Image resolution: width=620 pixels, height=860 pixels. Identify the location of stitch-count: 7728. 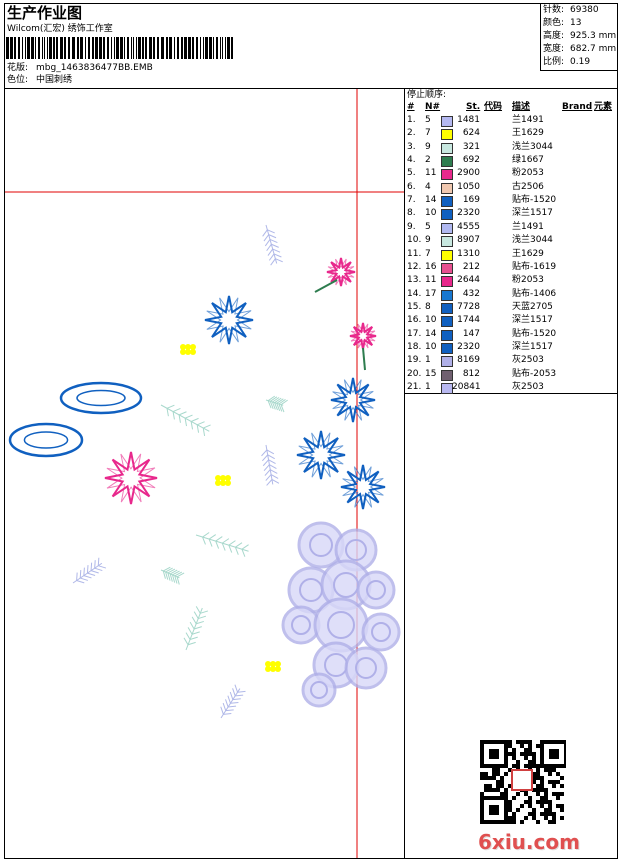
(468, 306).